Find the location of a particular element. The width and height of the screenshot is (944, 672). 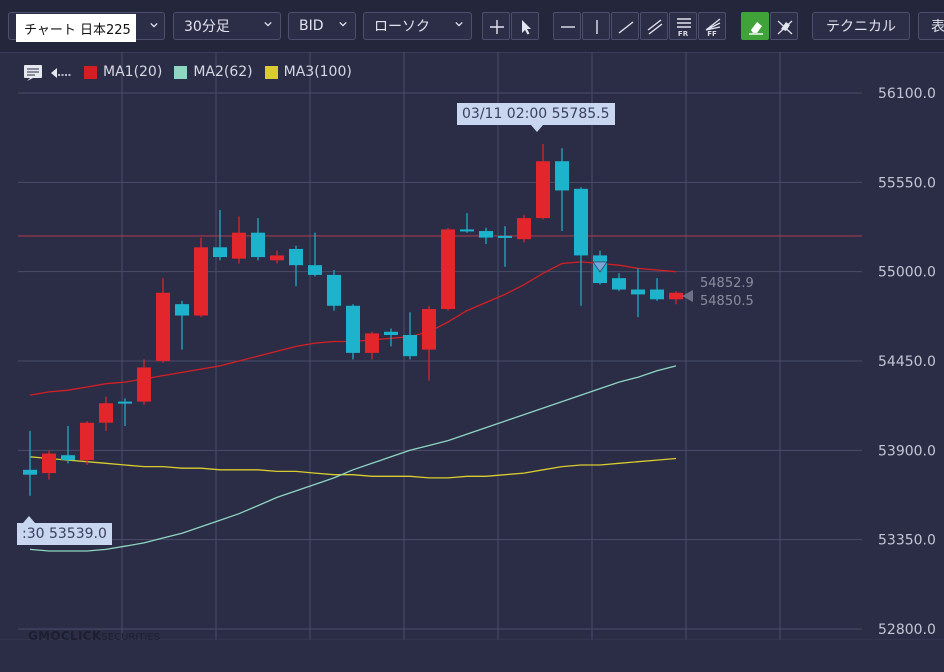

legend-ma1: MA1(20) is located at coordinates (123, 72).